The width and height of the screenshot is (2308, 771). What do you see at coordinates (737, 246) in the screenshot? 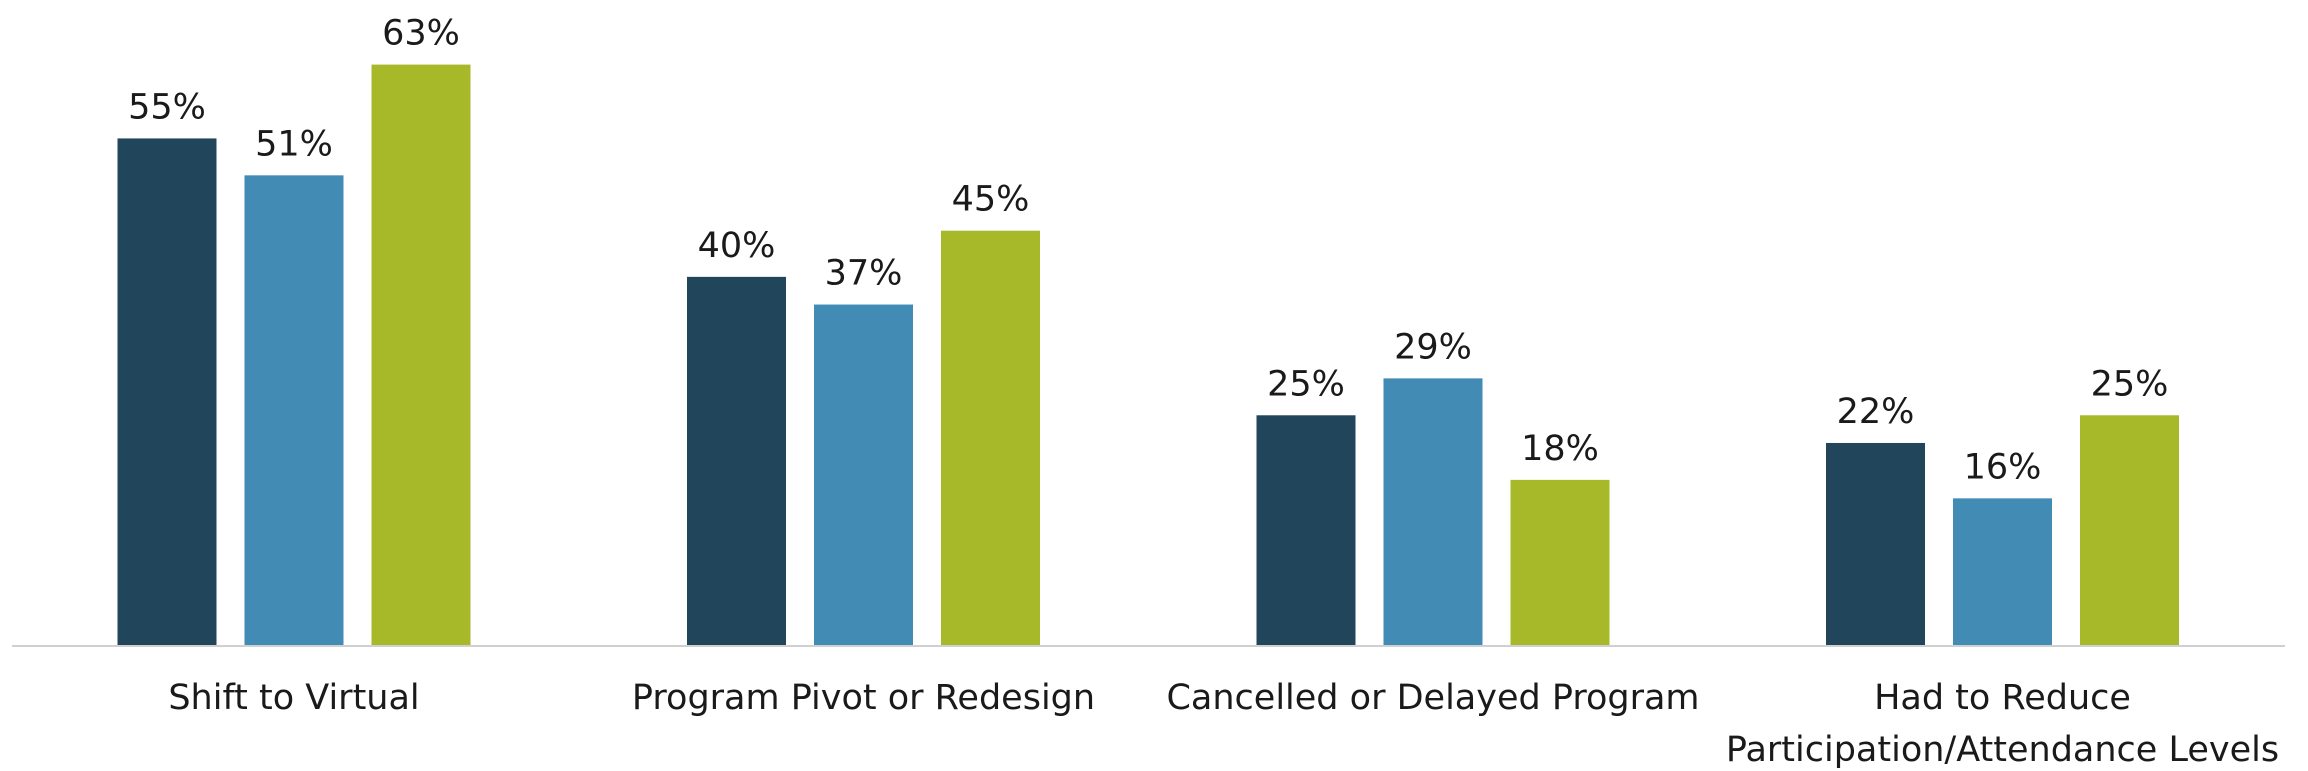
I see `data-label: 40%` at bounding box center [737, 246].